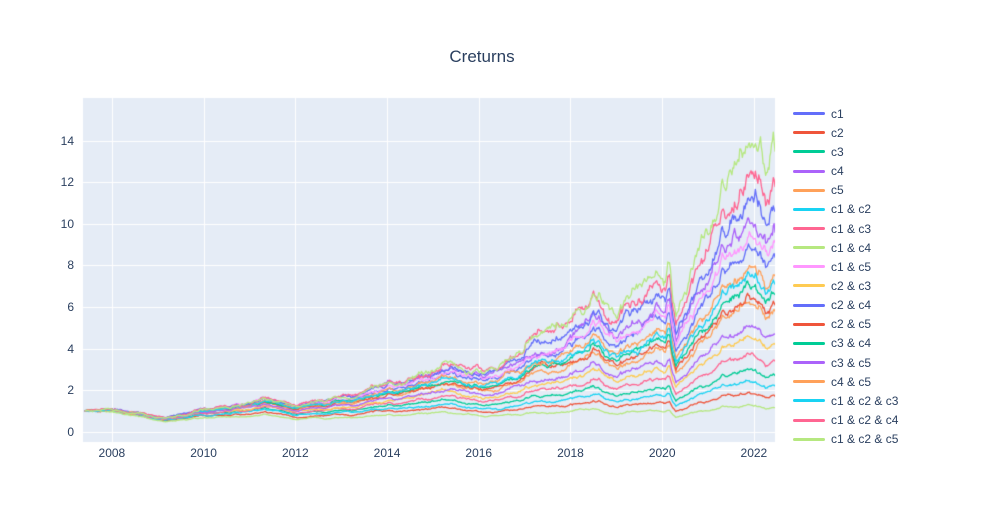  I want to click on legend-item-label: c1 & c2 & c5, so click(865, 439).